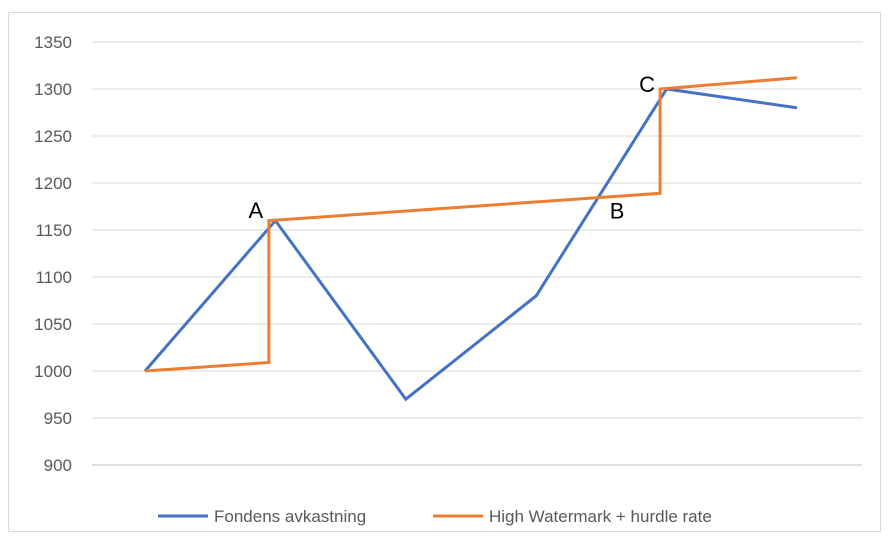 This screenshot has height=540, width=889. What do you see at coordinates (53, 230) in the screenshot?
I see `y-tick-label: 1150` at bounding box center [53, 230].